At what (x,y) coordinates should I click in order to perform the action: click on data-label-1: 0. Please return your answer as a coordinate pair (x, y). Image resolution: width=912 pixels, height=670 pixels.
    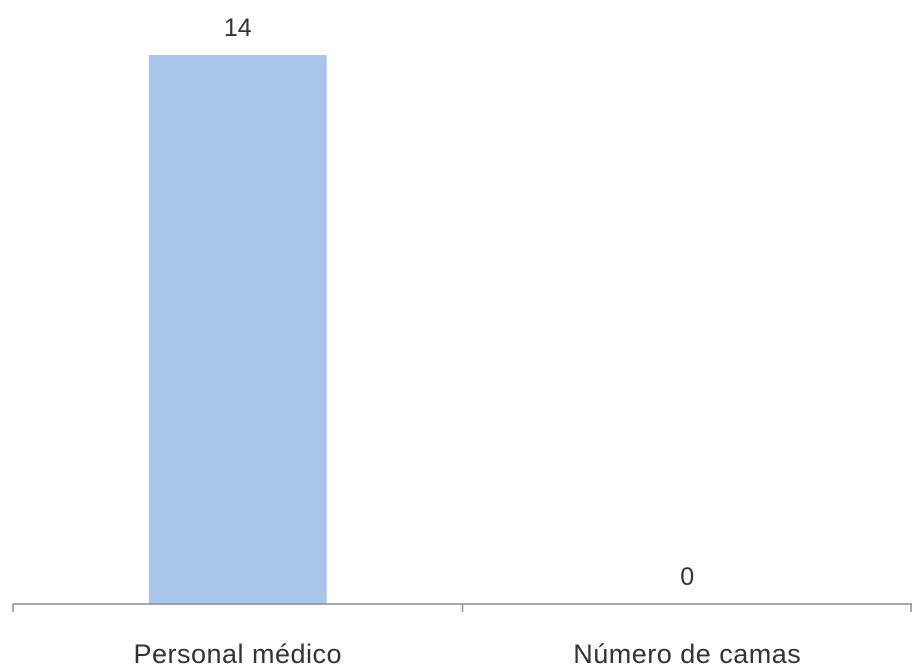
    Looking at the image, I should click on (687, 577).